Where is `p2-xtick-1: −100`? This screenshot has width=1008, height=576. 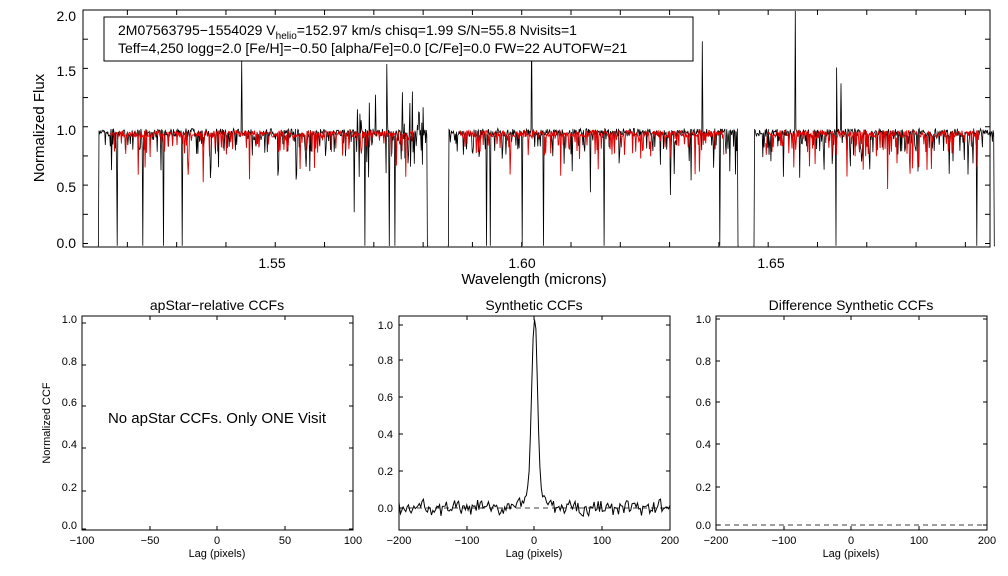 p2-xtick-1: −100 is located at coordinates (467, 541).